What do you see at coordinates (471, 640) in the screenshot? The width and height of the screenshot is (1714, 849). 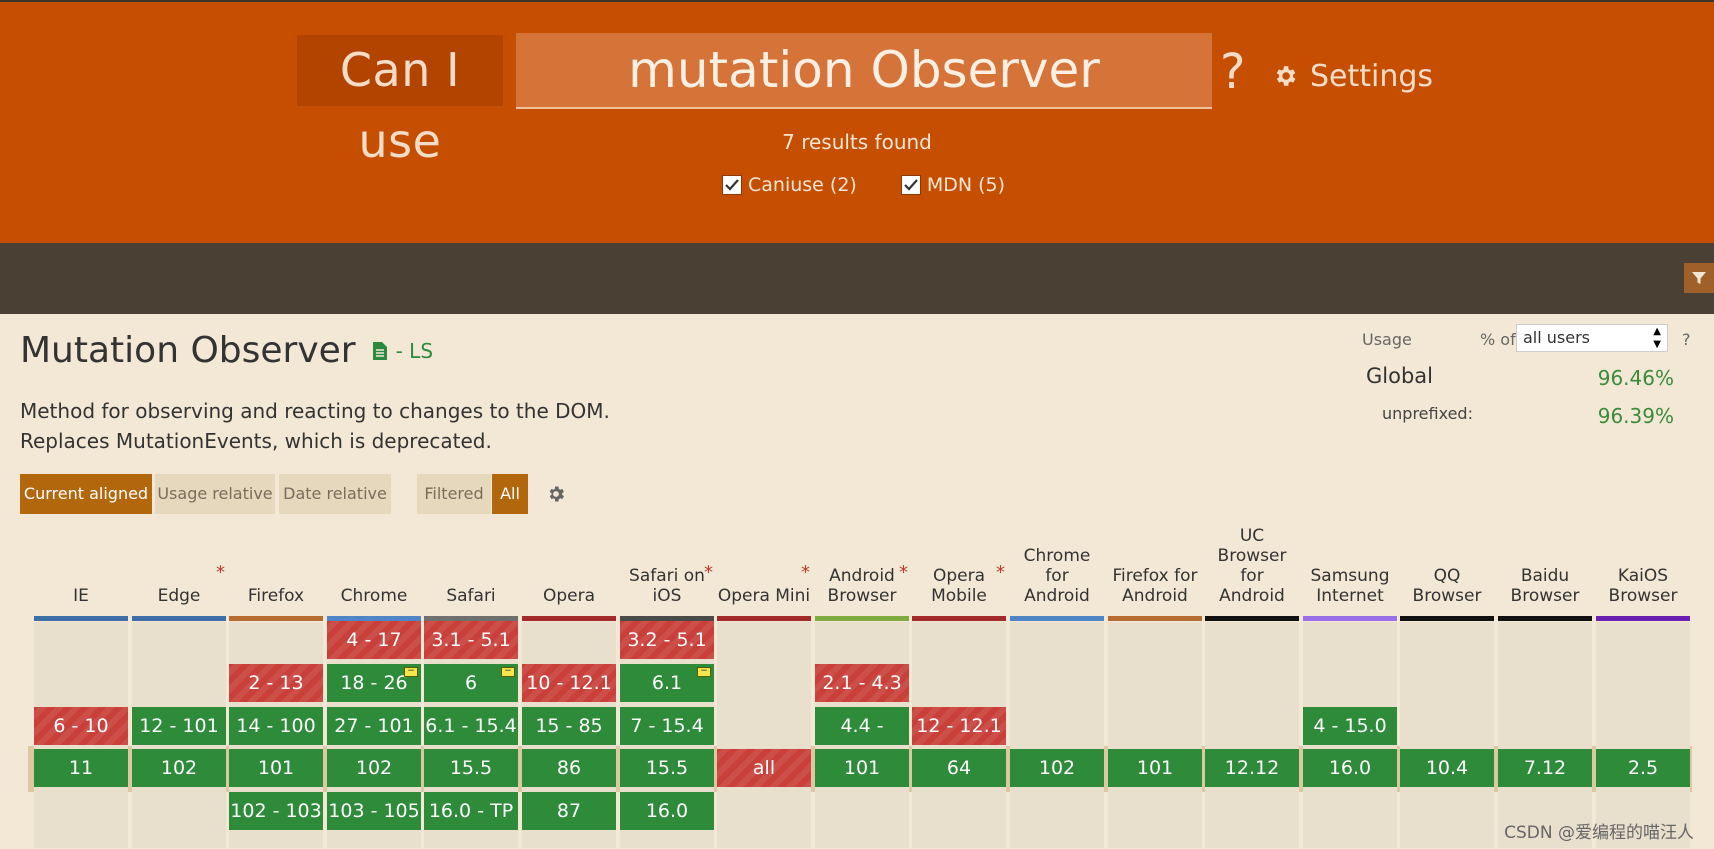 I see `support-cell: 3.1 - 5.1` at bounding box center [471, 640].